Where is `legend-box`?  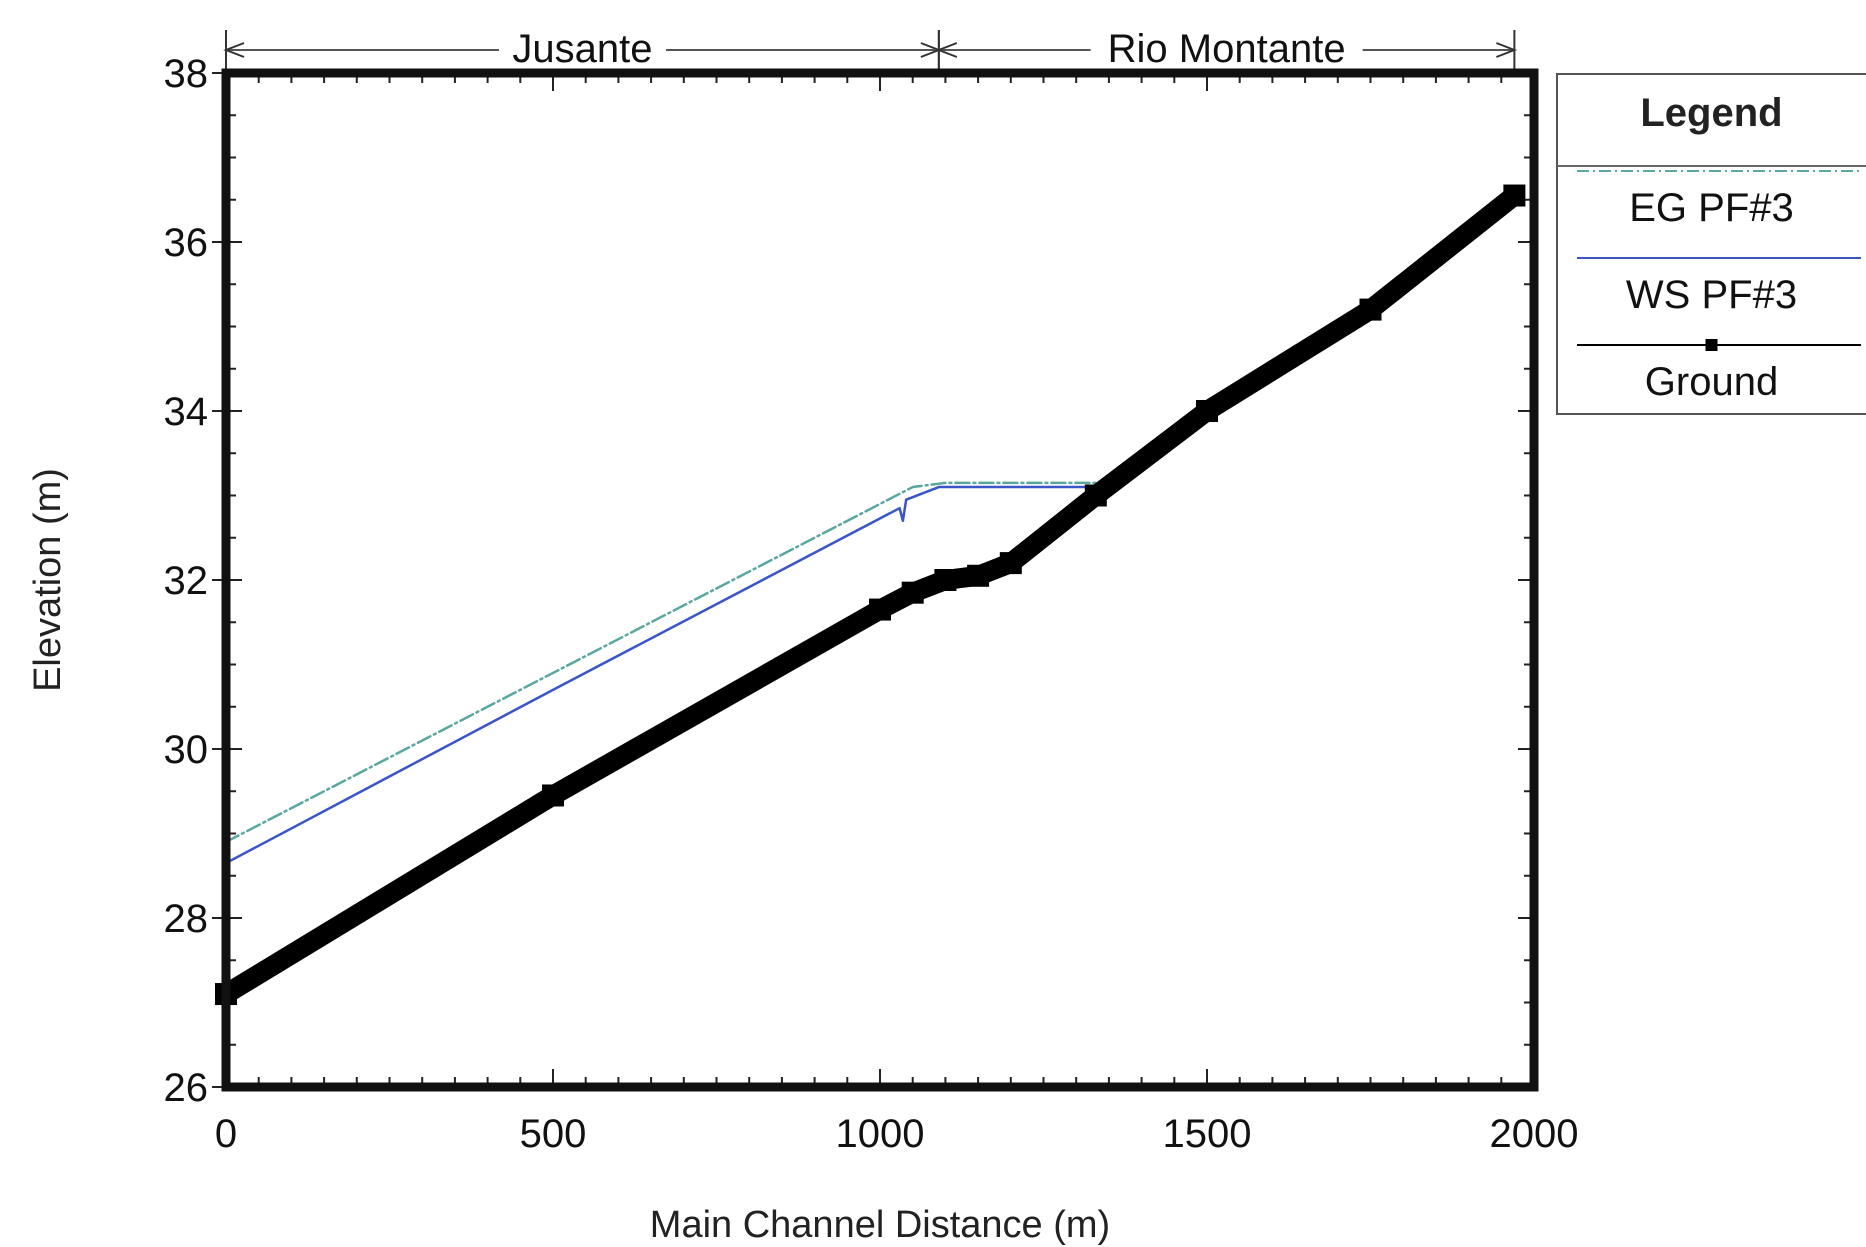
legend-box is located at coordinates (1711, 244).